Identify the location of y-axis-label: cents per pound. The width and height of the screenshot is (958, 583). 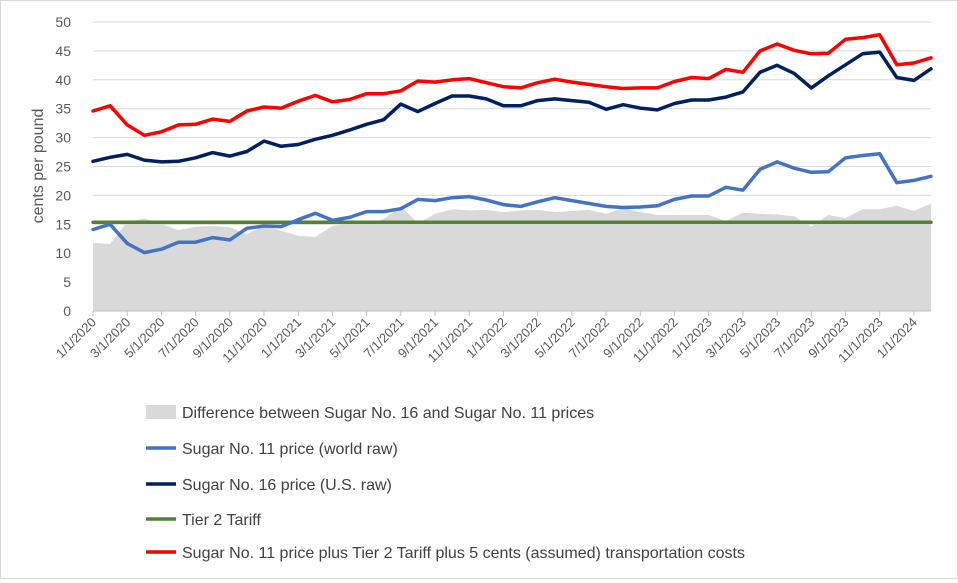
(38, 166).